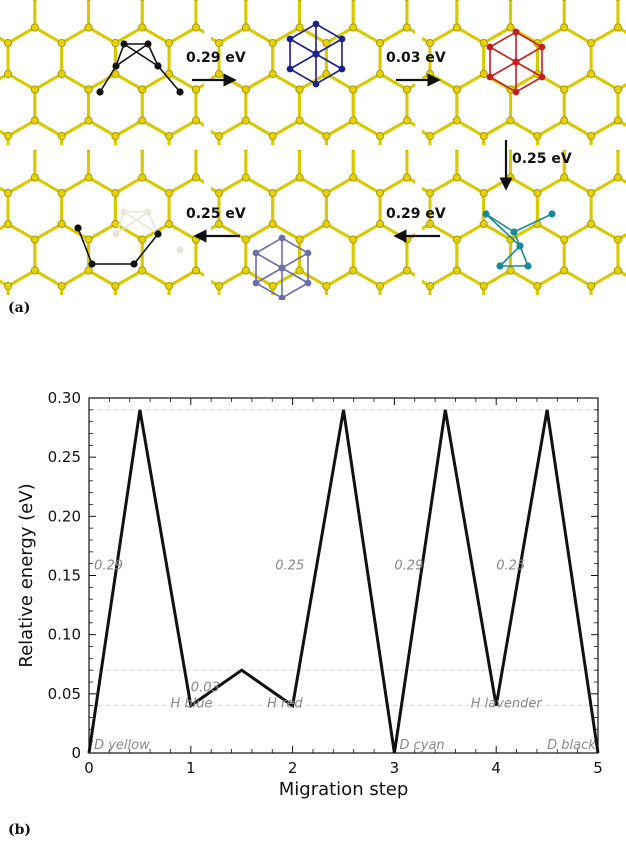 This screenshot has height=848, width=626. Describe the element at coordinates (316, 54) in the screenshot. I see `defect-blue-star` at that location.